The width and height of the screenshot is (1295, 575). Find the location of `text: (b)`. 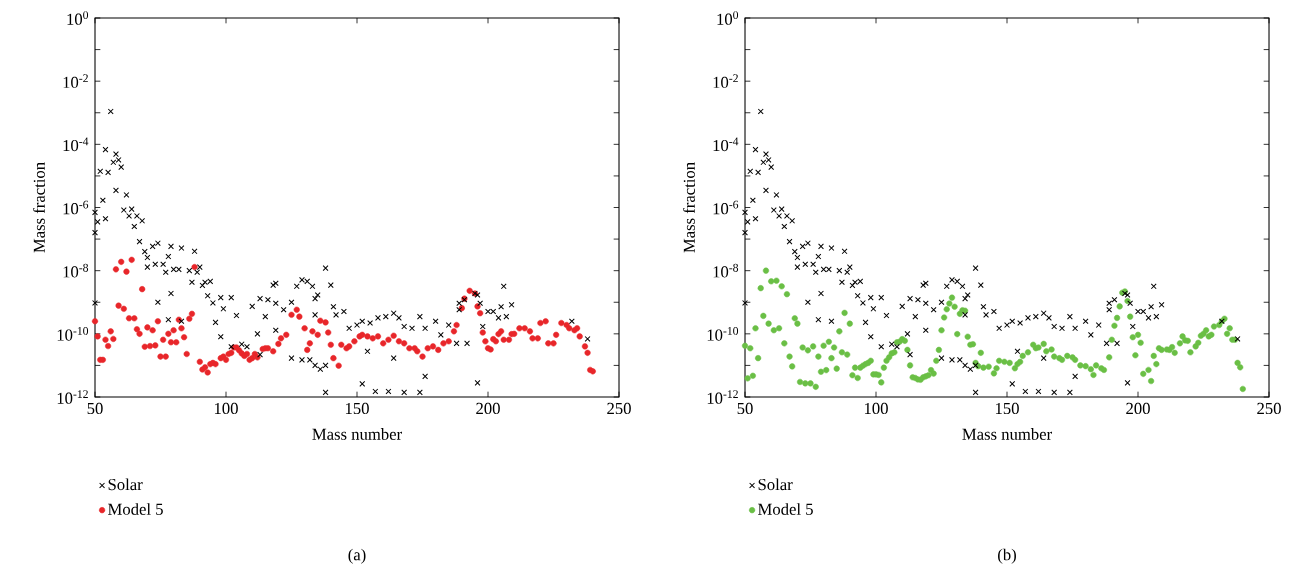

text: (b) is located at coordinates (1007, 556).